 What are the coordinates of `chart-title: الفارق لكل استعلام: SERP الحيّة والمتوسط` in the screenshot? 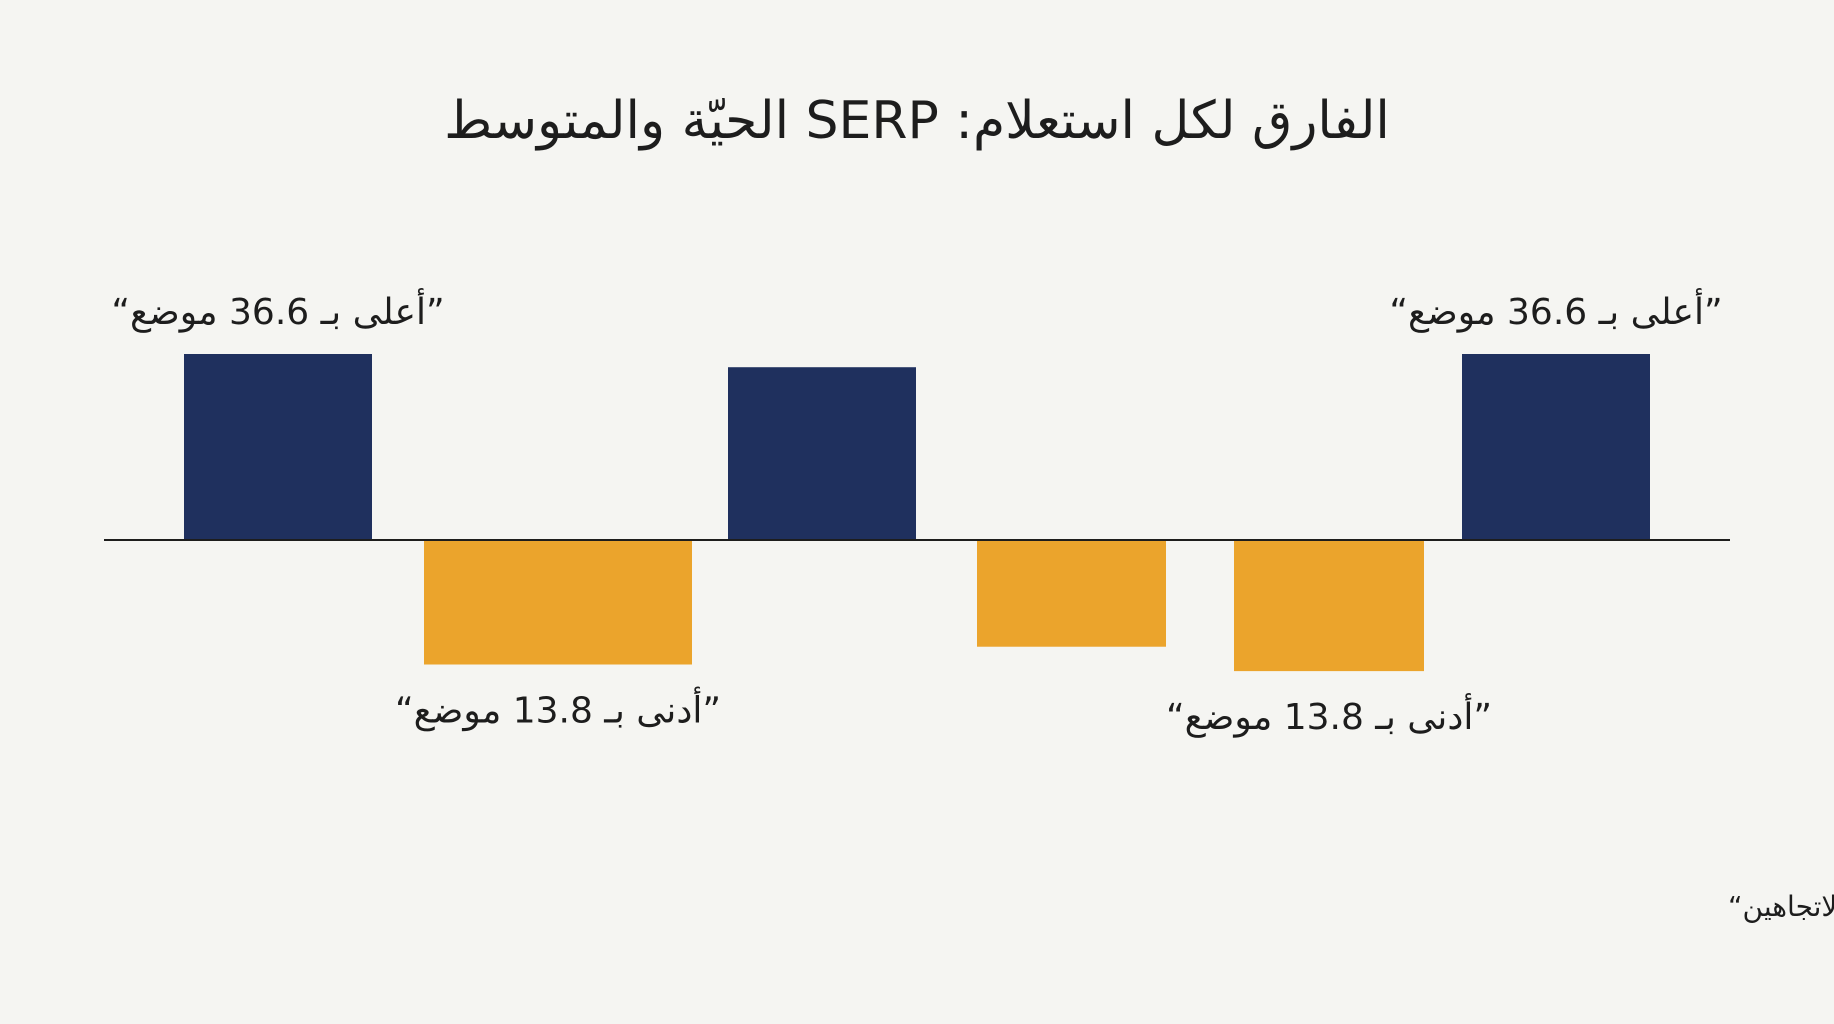 It's located at (917, 121).